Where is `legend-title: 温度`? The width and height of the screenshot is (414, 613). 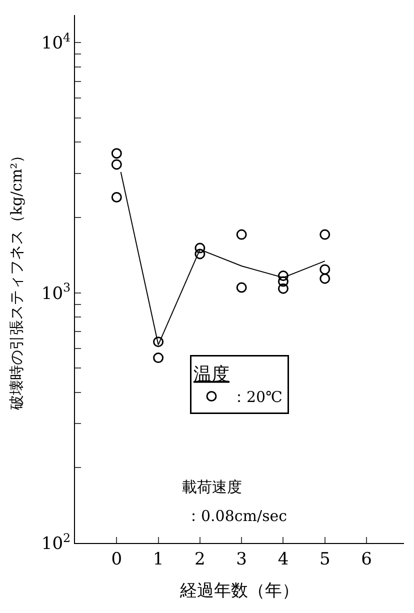
legend-title: 温度 is located at coordinates (212, 374).